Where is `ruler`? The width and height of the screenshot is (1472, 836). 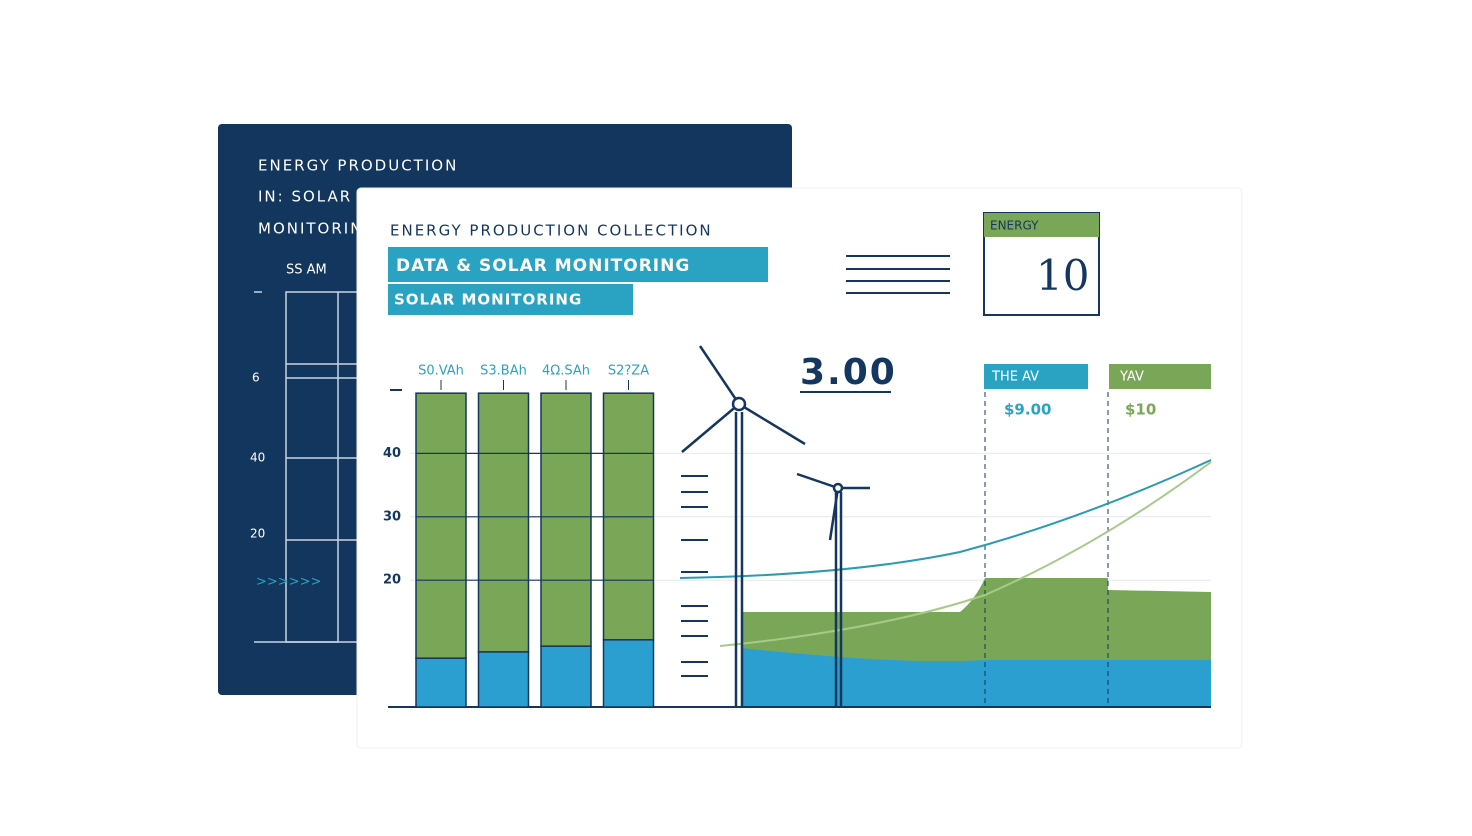
ruler is located at coordinates (694, 576).